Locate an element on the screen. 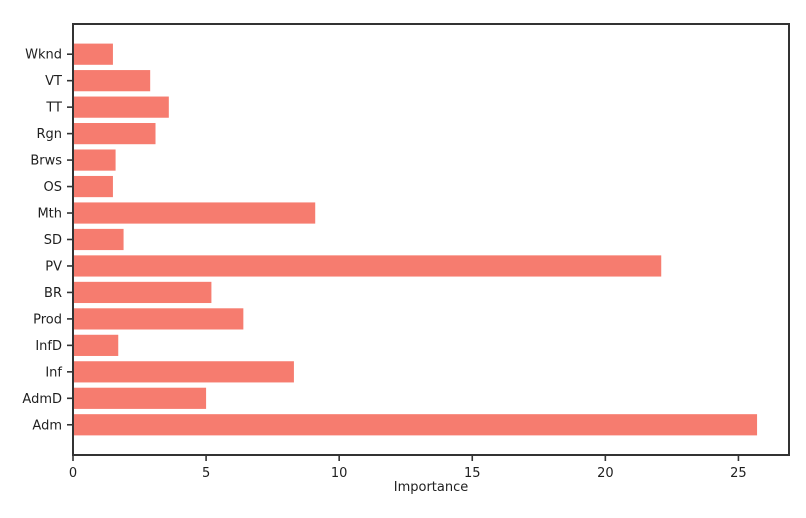  x-tick-label: 25 is located at coordinates (738, 473).